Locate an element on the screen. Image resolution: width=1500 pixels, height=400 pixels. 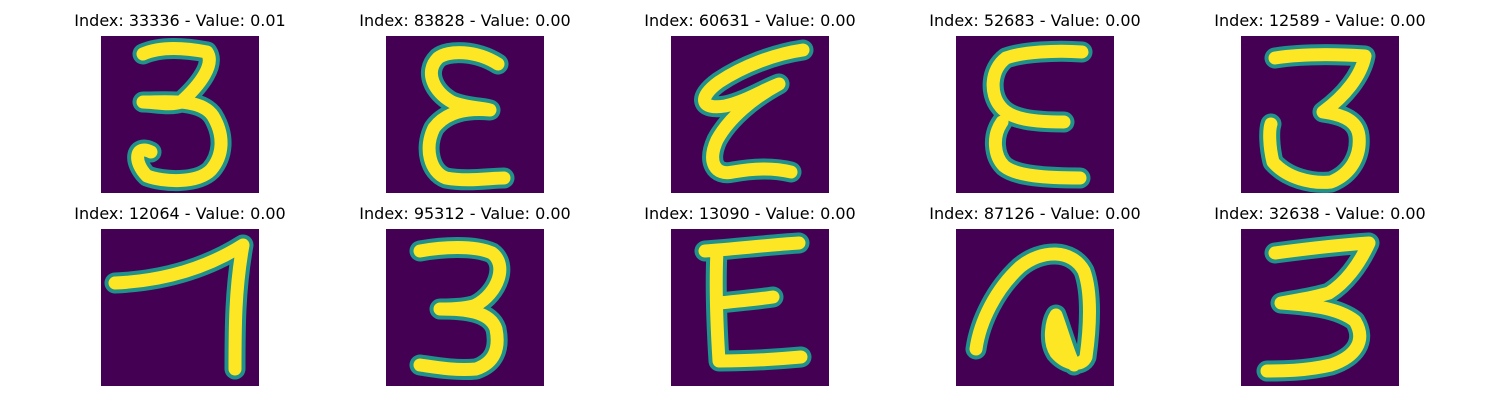
panel-title: Index: 83828 - Value: 0.00 is located at coordinates (465, 20).